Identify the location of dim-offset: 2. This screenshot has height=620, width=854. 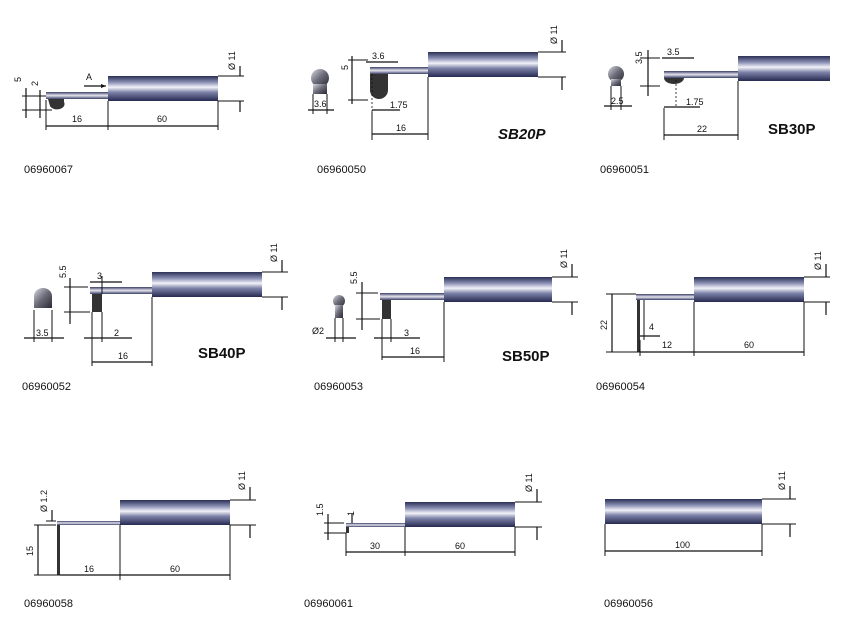
(116, 333).